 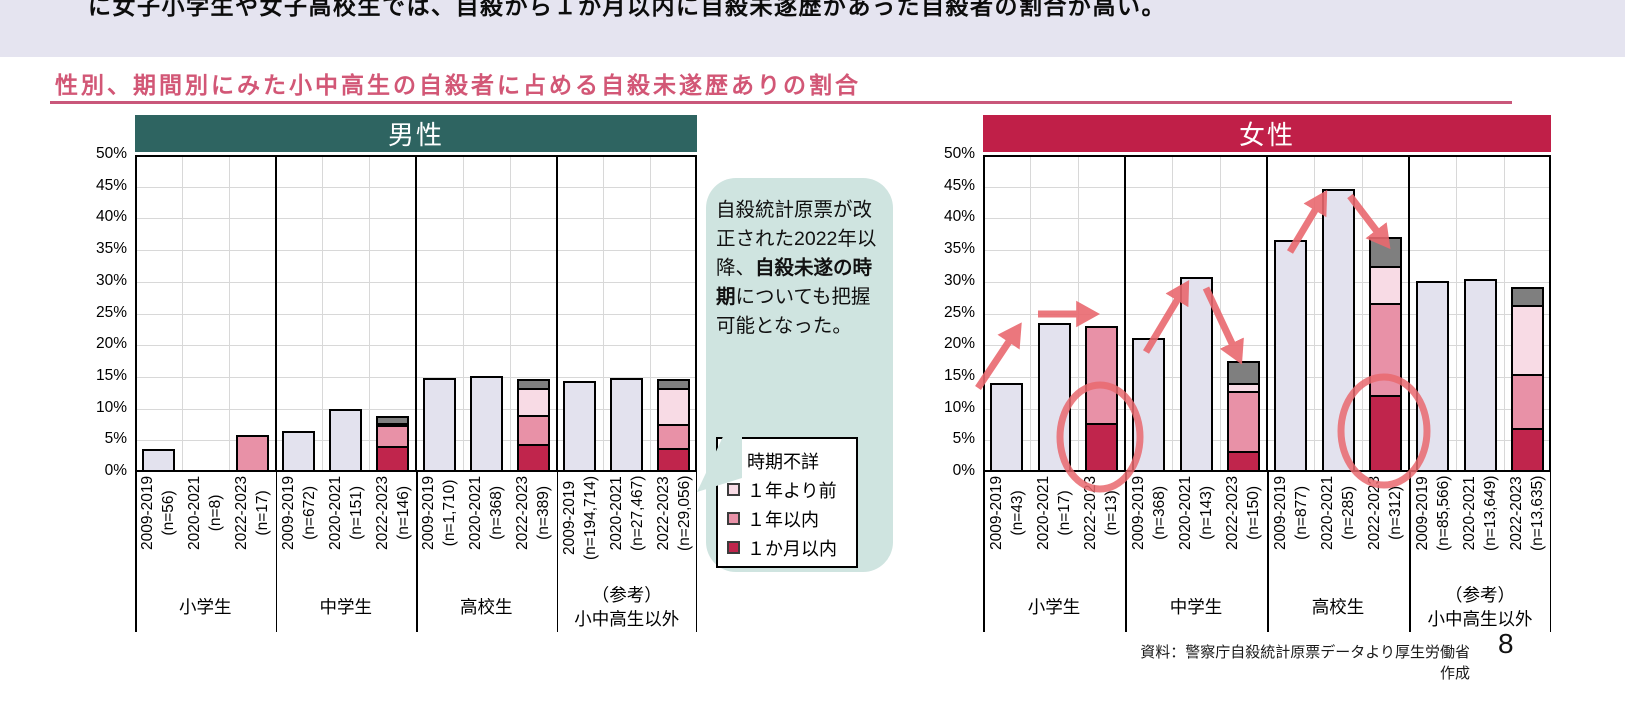 What do you see at coordinates (205, 607) in the screenshot?
I see `category-label: 小学生` at bounding box center [205, 607].